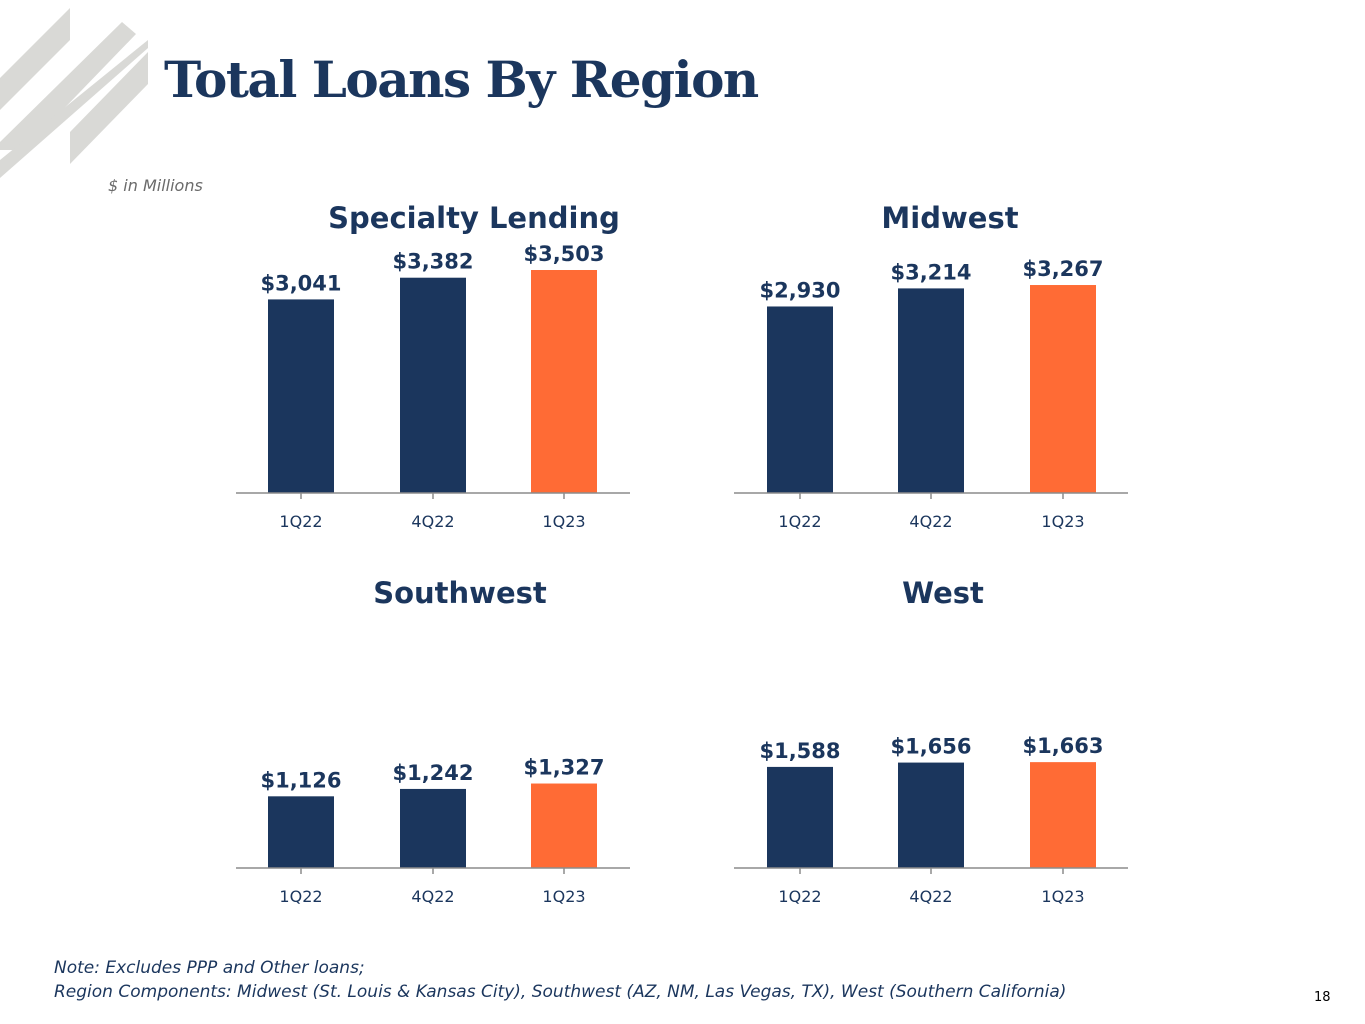  Describe the element at coordinates (943, 593) in the screenshot. I see `chart-title: West` at that location.